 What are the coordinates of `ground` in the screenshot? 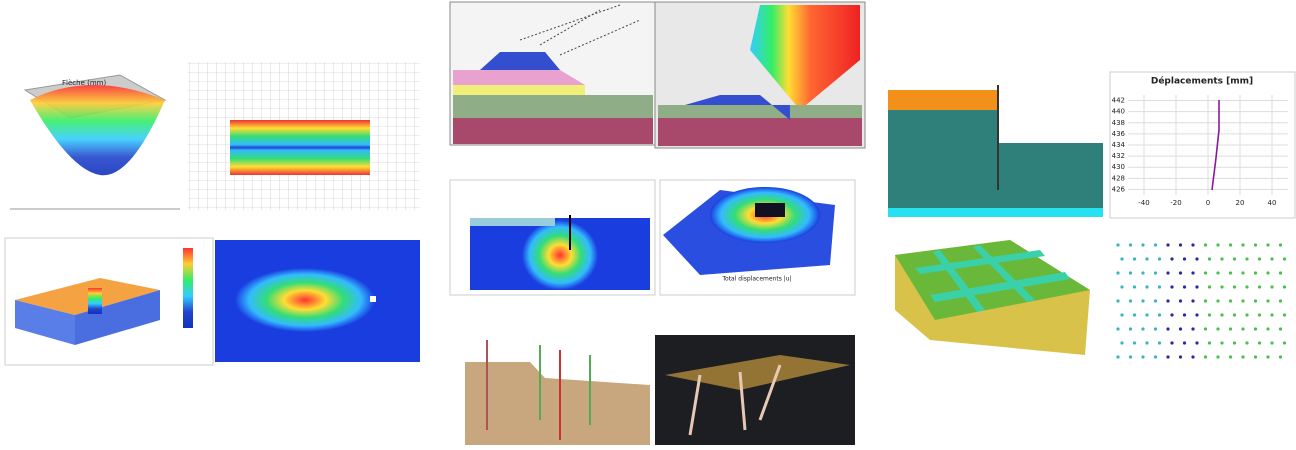 It's located at (557, 403).